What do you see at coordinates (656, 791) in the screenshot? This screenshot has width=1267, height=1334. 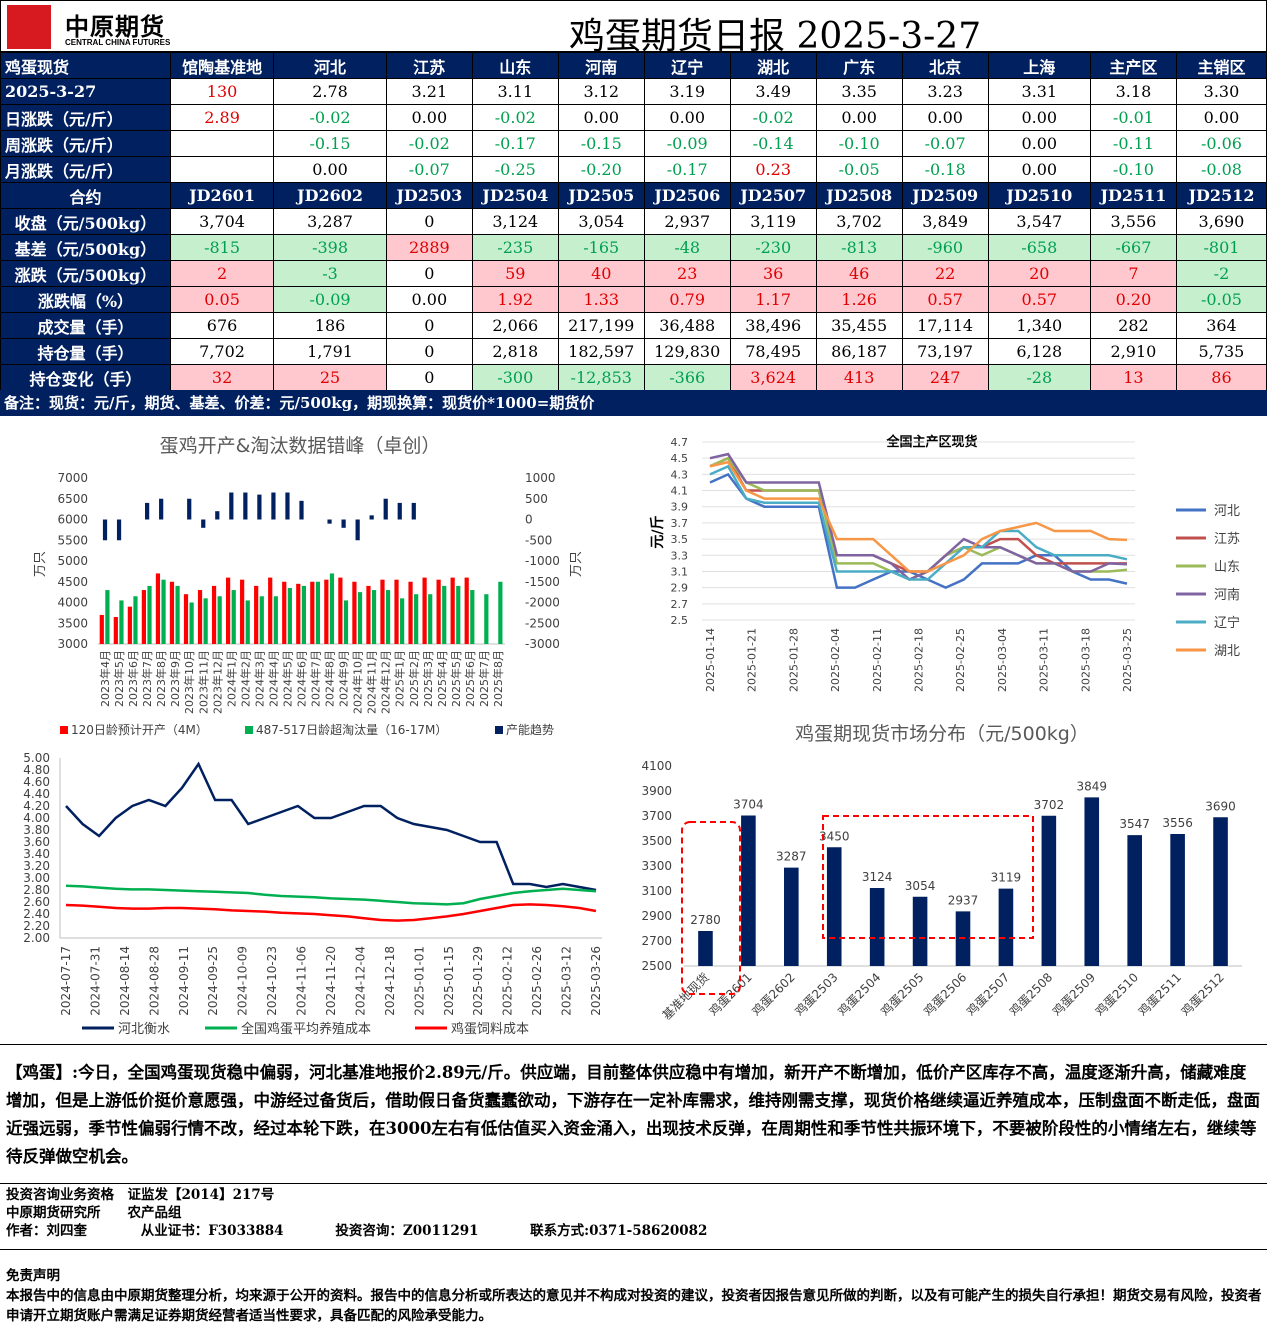 I see `y-tick: 3900` at bounding box center [656, 791].